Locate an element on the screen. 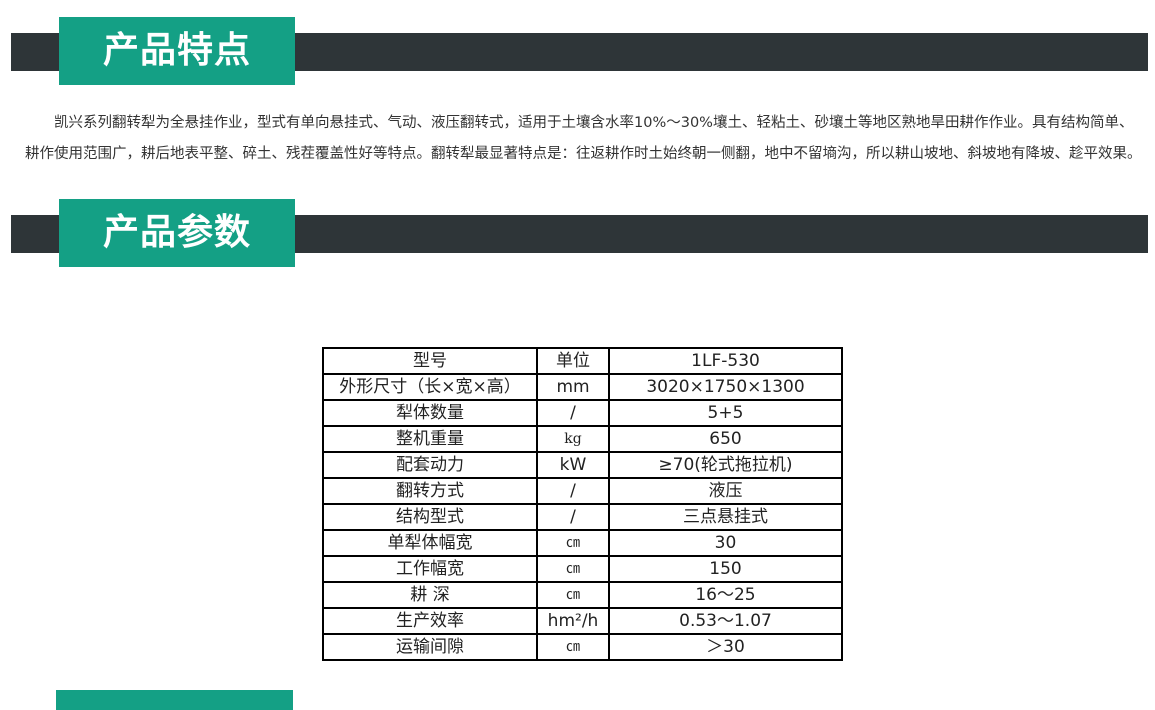 This screenshot has width=1155, height=710. table-row: 结构型式 / 三点悬挂式 is located at coordinates (582, 517).